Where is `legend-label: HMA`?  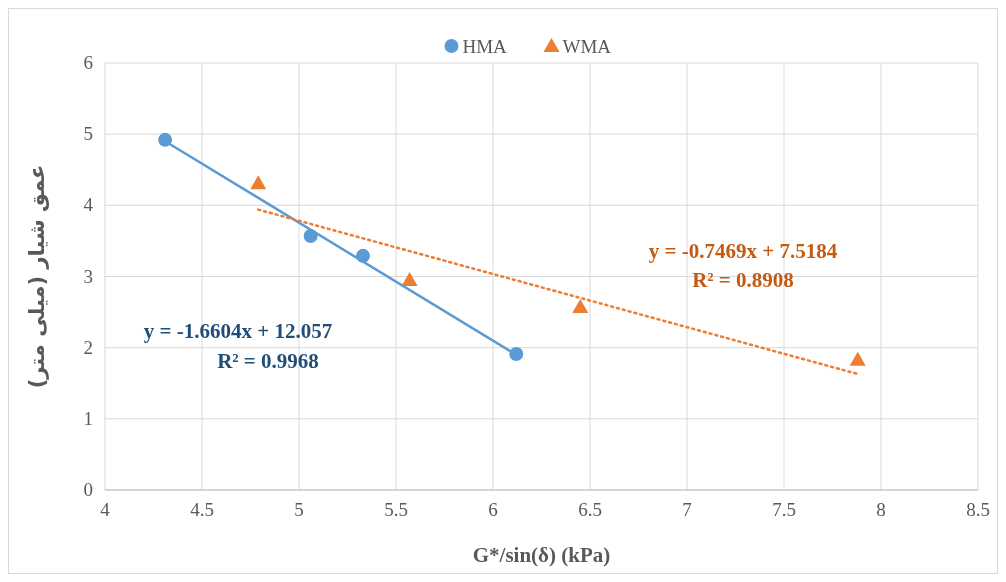
legend-label: HMA is located at coordinates (485, 46).